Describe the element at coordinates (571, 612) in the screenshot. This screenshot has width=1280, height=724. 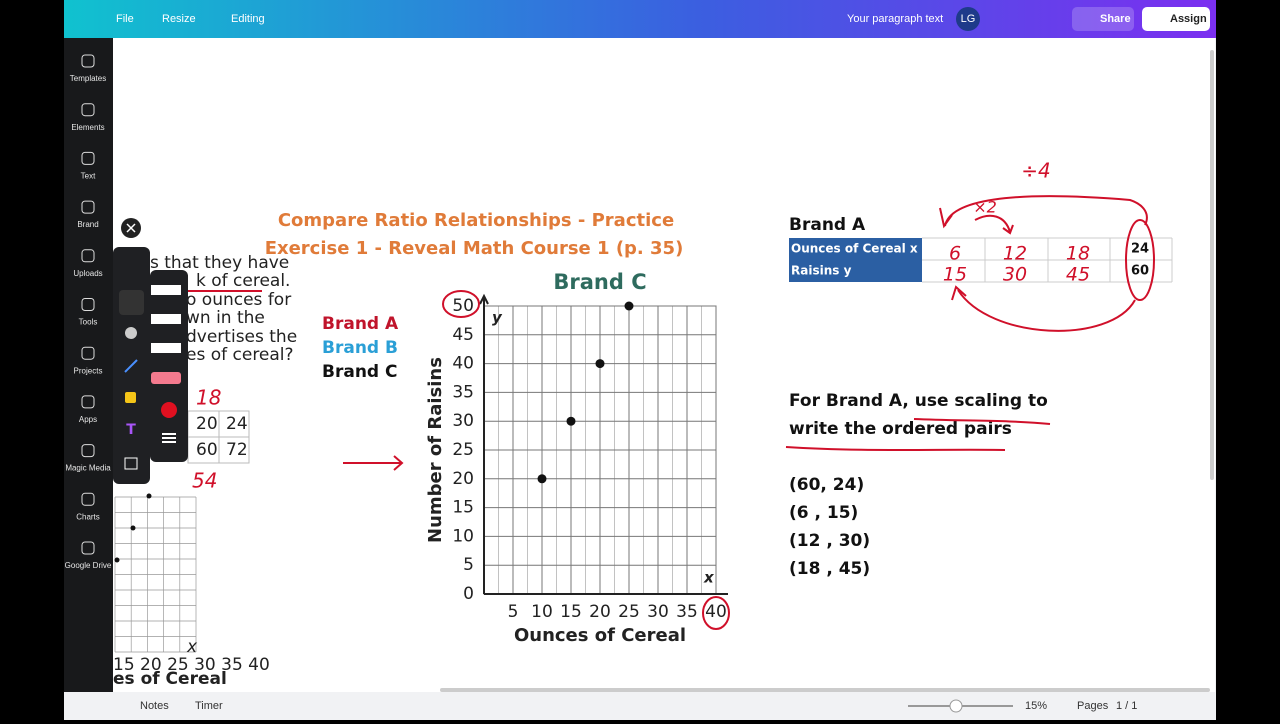
I see `x-tick-label: 15` at that location.